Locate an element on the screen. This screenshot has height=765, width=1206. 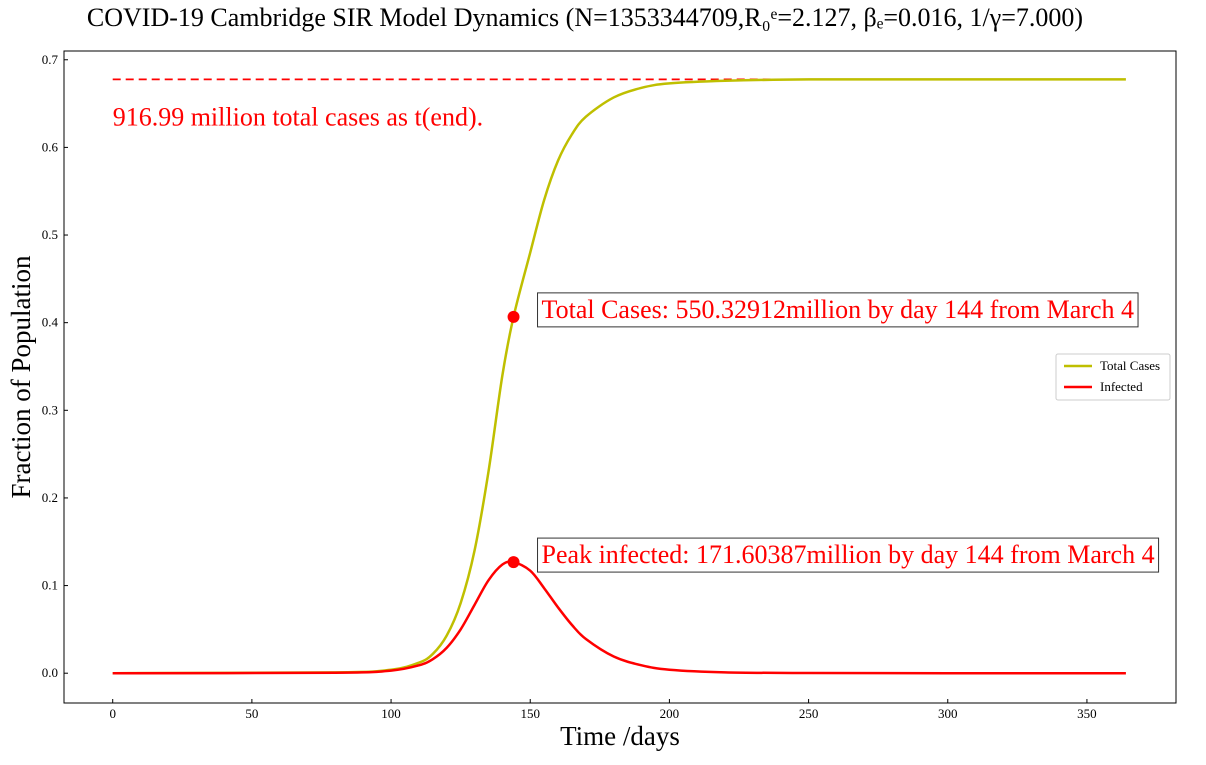
y-tick-label: 0.1 is located at coordinates (50, 585).